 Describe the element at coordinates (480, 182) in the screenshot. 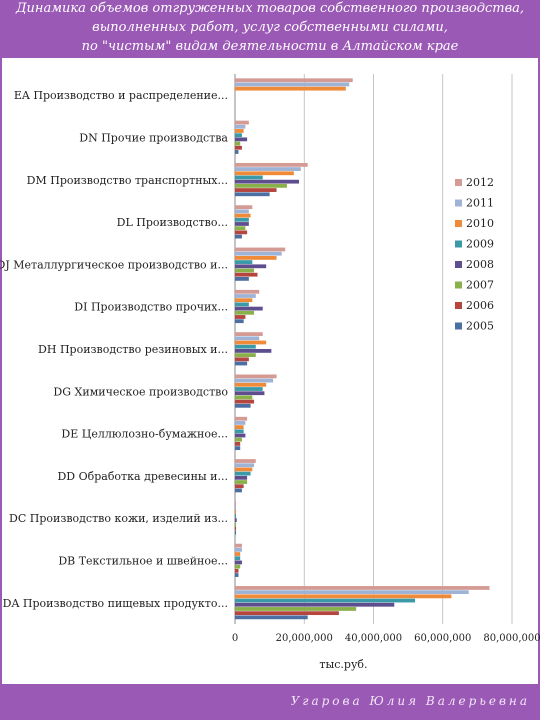

I see `legend-label: 2012` at that location.